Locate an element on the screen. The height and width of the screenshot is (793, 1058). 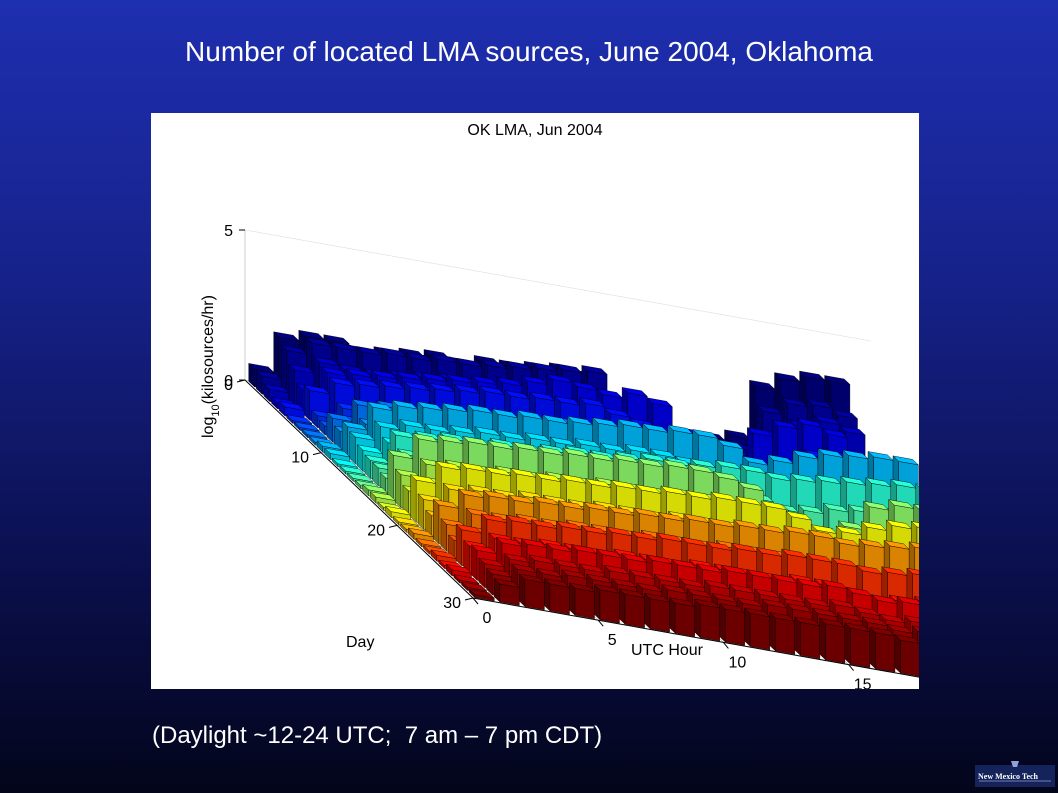
chart-title: OK LMA, Jun 2004 is located at coordinates (534, 130).